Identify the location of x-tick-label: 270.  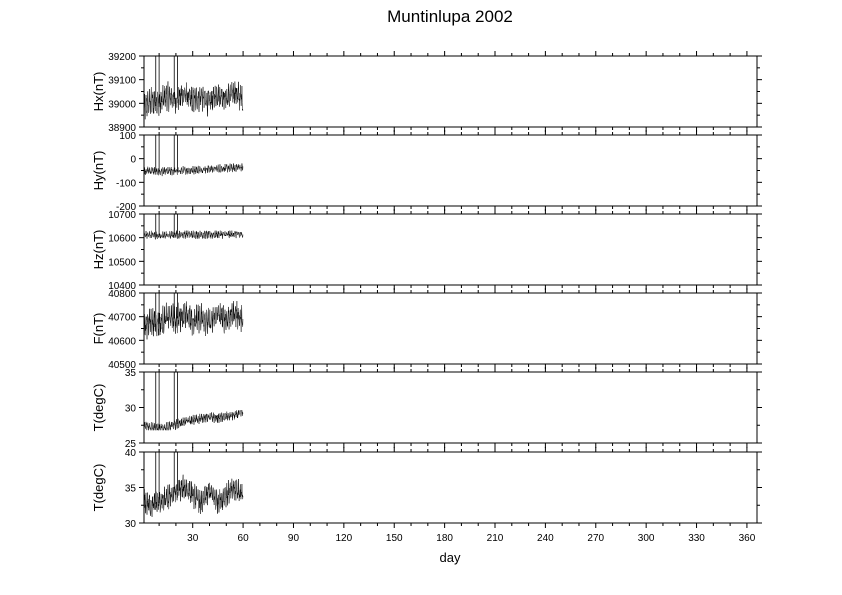
(595, 538).